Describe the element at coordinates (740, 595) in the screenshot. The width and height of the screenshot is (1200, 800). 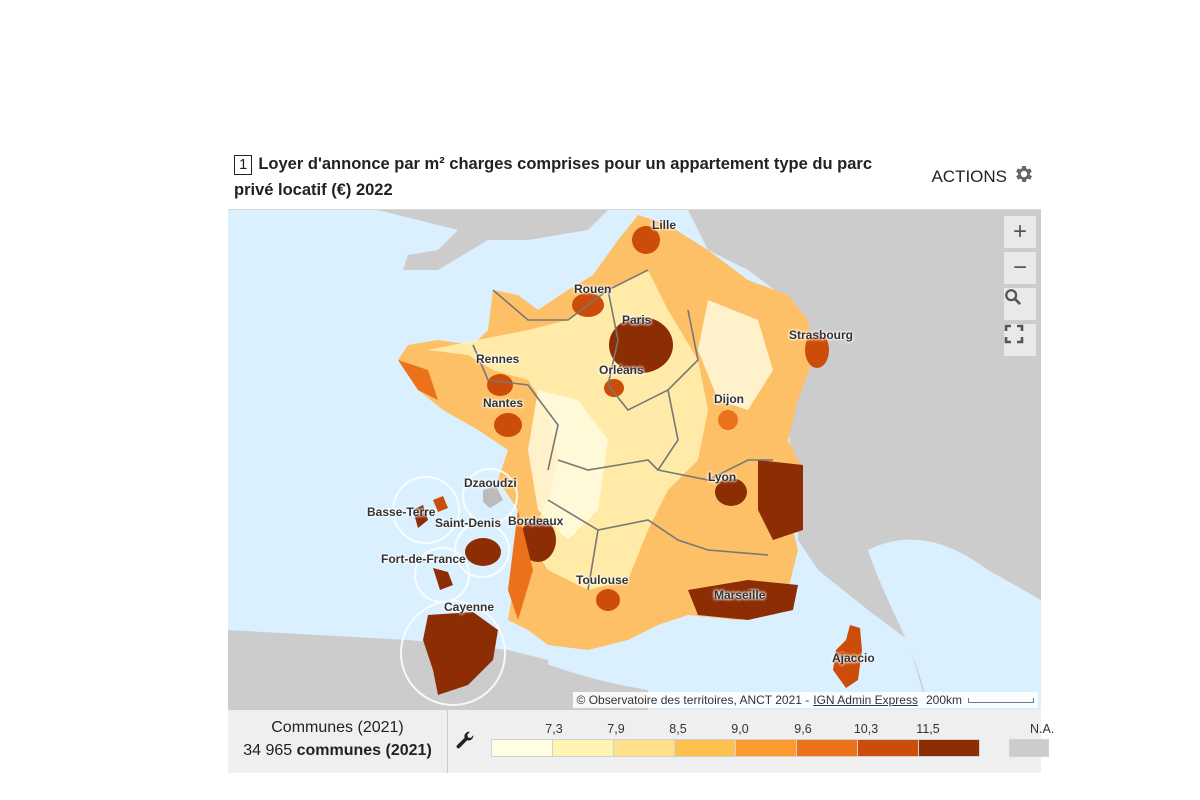
I see `city-label-marseille: Marseille` at that location.